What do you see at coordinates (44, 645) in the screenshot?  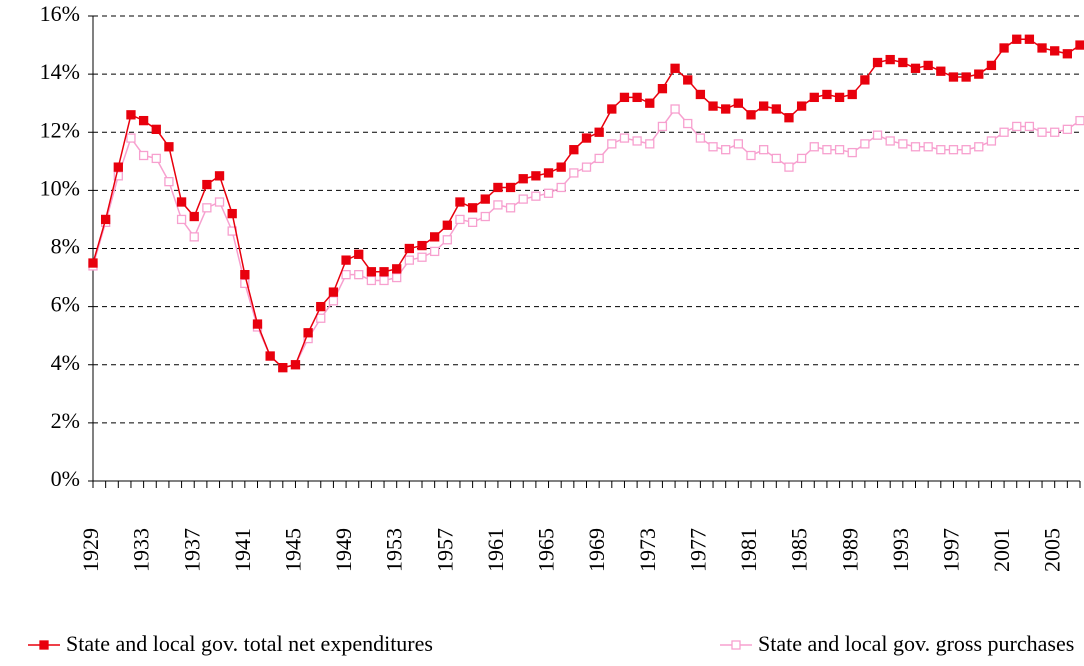 I see `legend-marker` at bounding box center [44, 645].